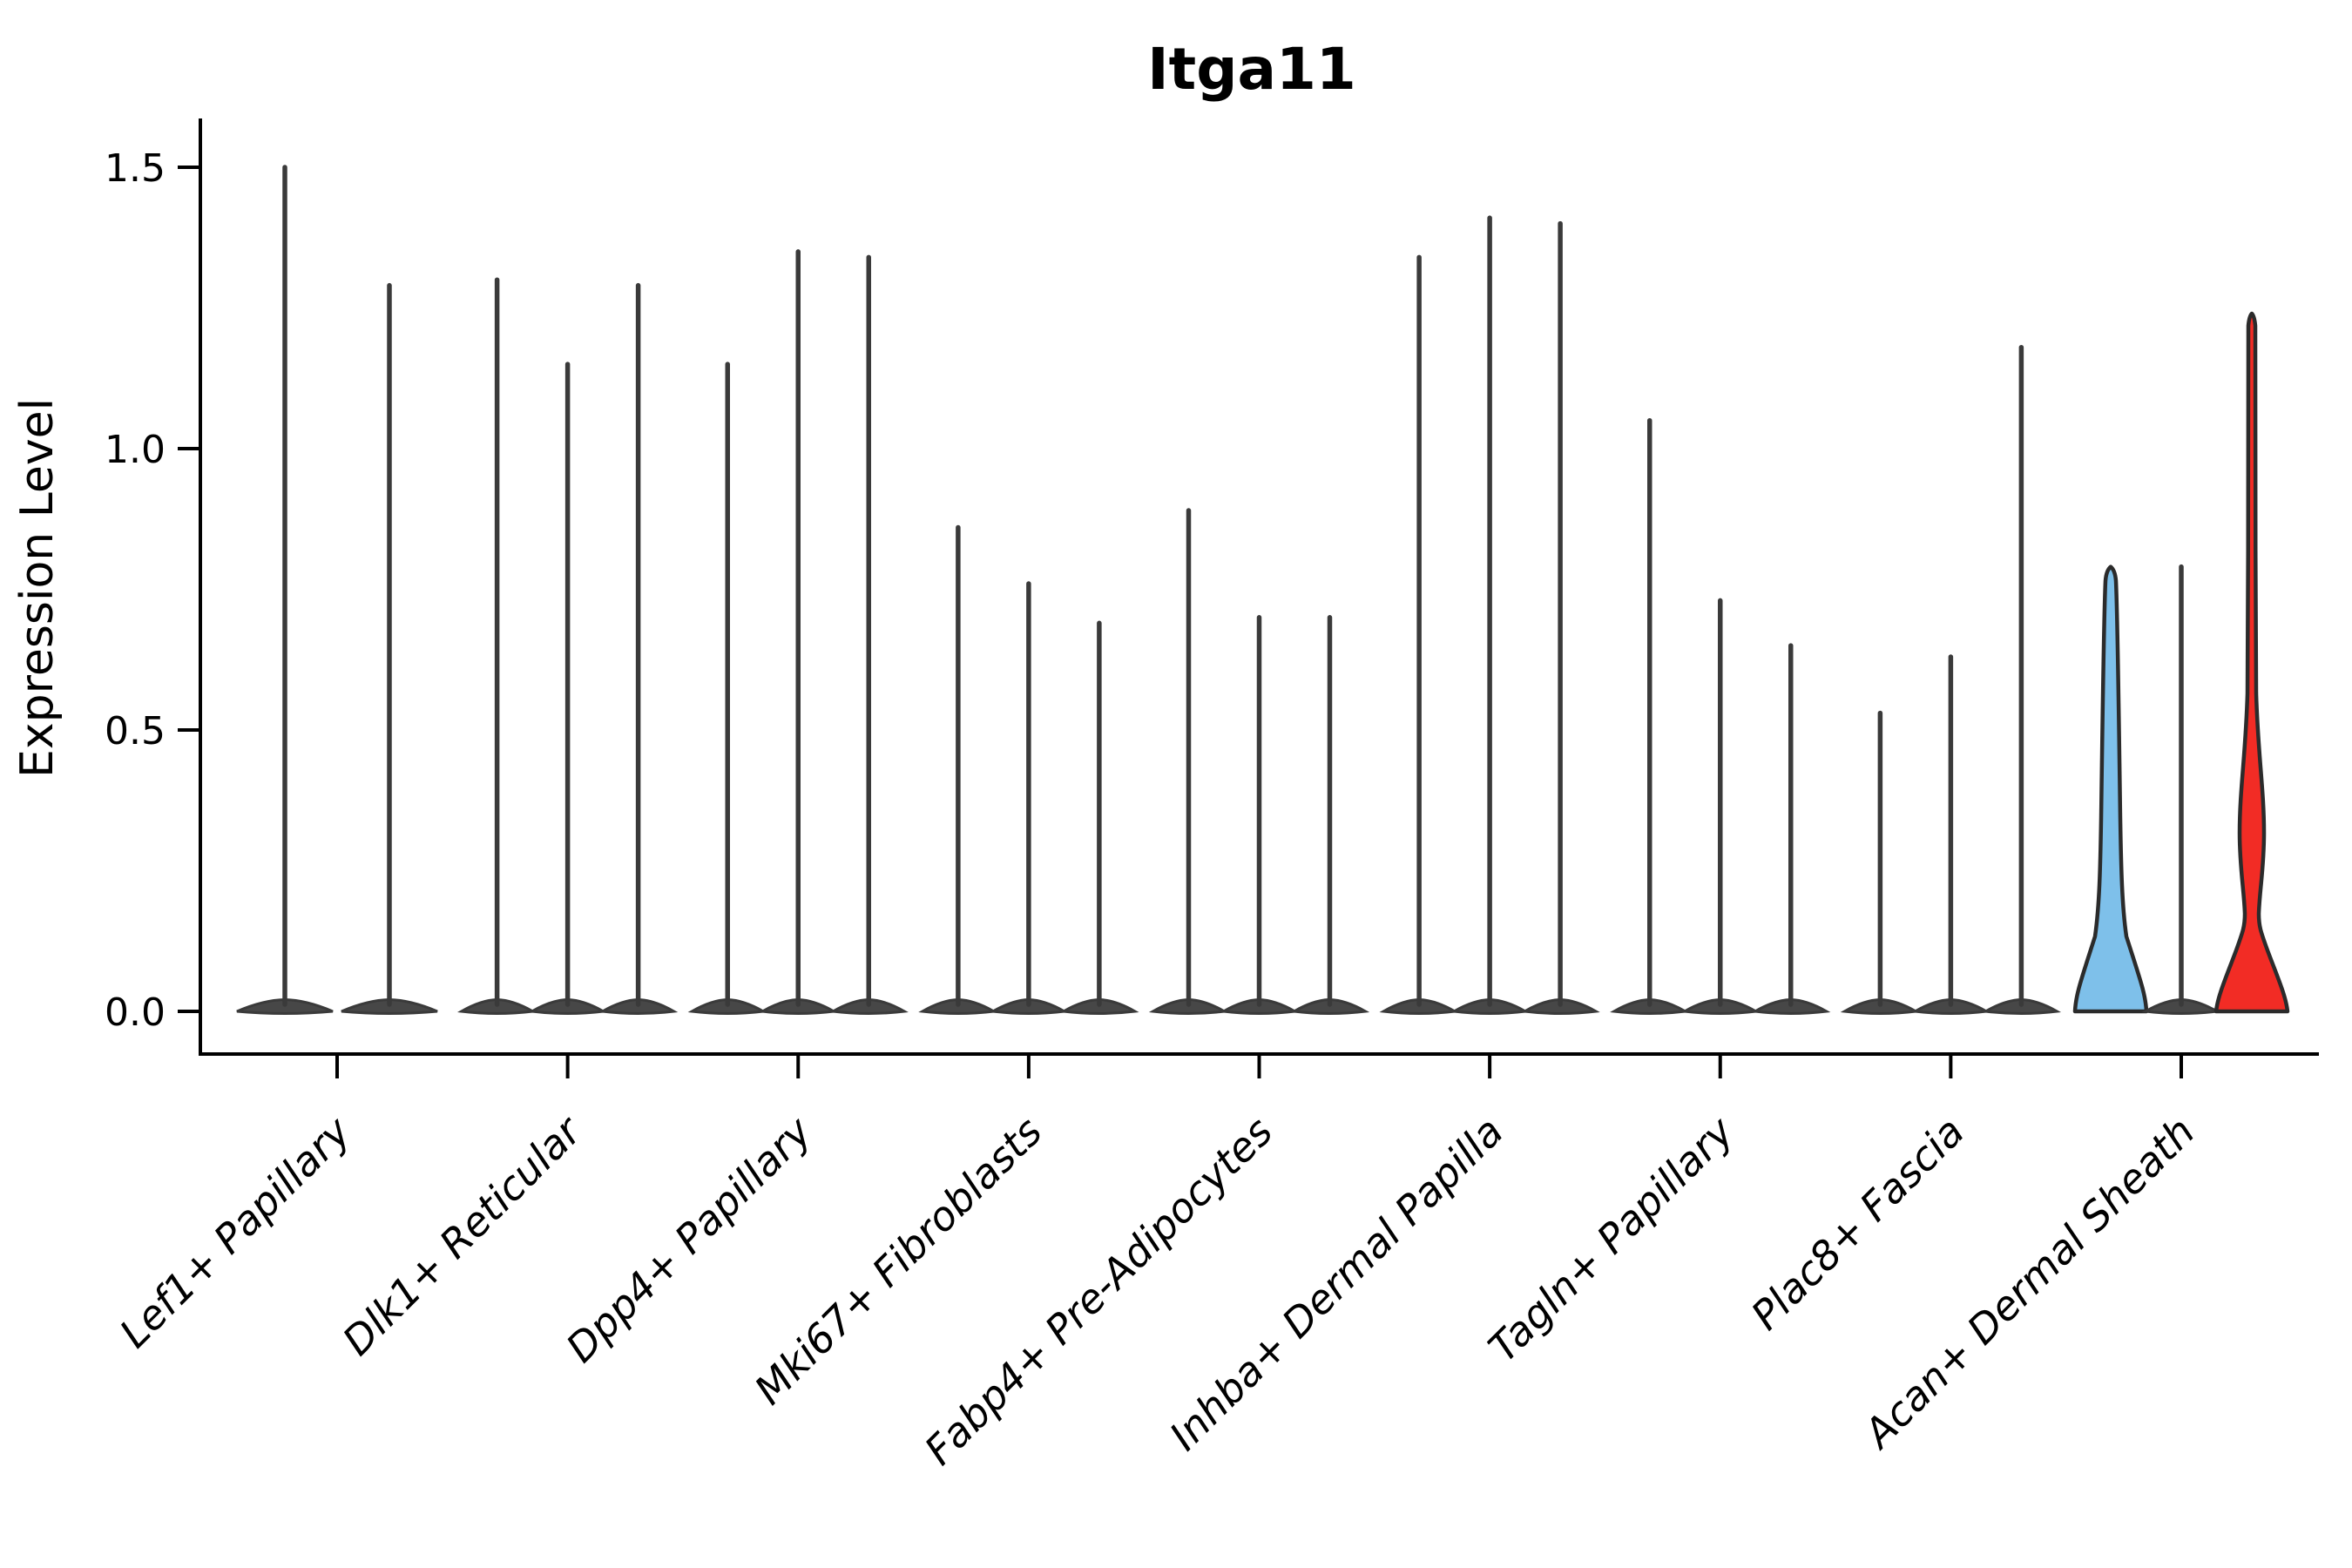 The image size is (2352, 1568). Describe the element at coordinates (135, 731) in the screenshot. I see `y-tick-label: 0.5` at that location.